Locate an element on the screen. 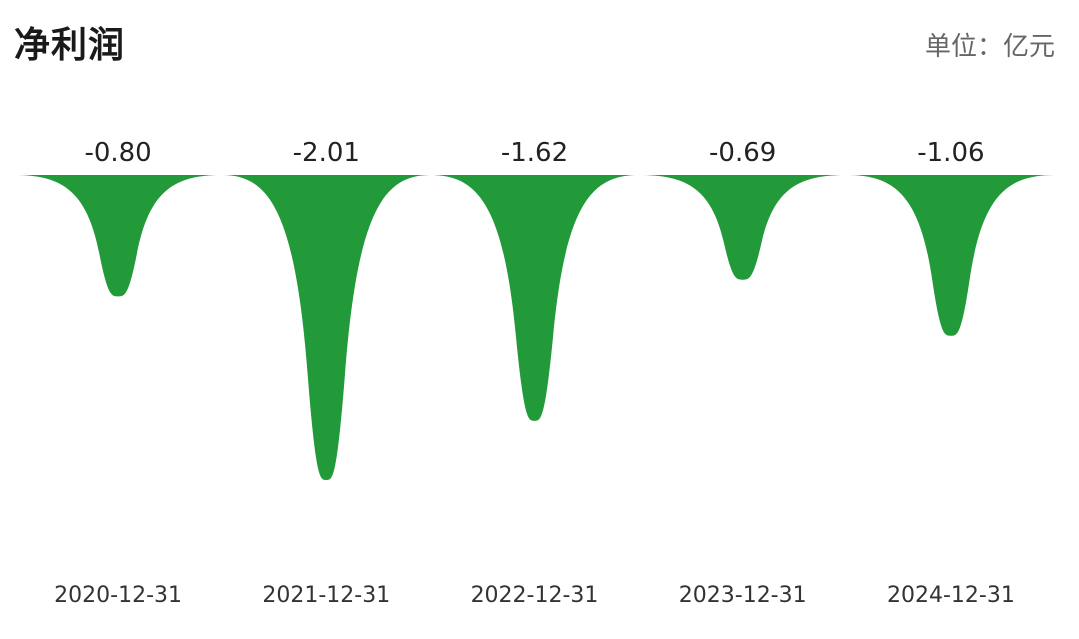 The image size is (1079, 639). unit-label: 单位：亿元 is located at coordinates (989, 47).